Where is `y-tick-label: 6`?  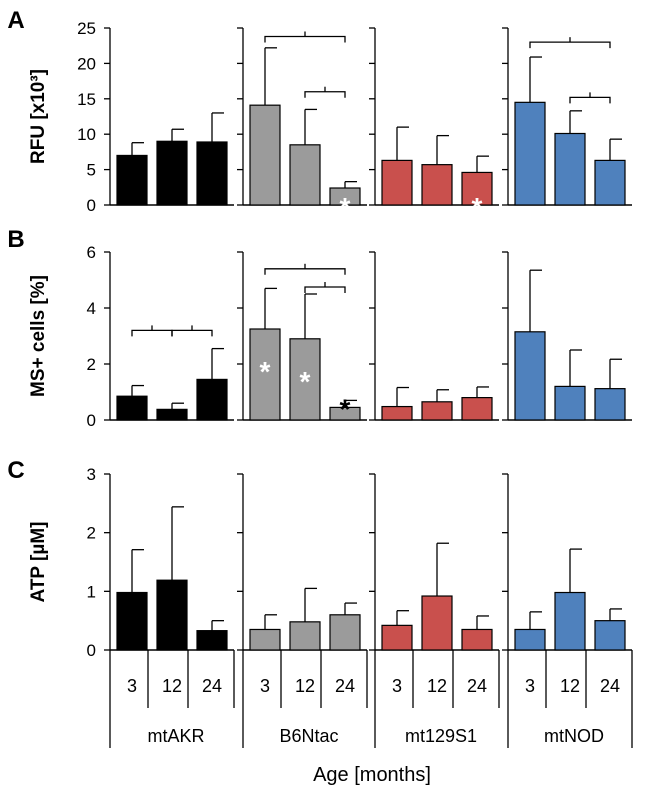
y-tick-label: 6 is located at coordinates (91, 252).